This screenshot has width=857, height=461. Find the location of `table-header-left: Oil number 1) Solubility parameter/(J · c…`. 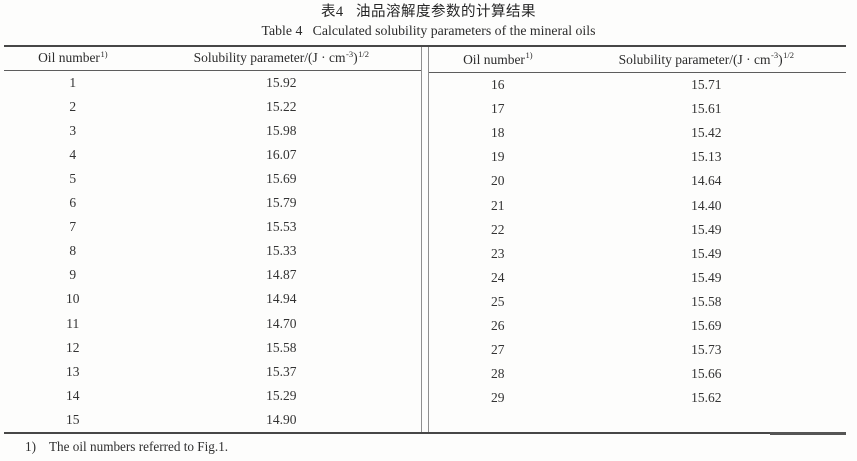

table-header-left: Oil number 1) Solubility parameter/(J · c… is located at coordinates (212, 59).